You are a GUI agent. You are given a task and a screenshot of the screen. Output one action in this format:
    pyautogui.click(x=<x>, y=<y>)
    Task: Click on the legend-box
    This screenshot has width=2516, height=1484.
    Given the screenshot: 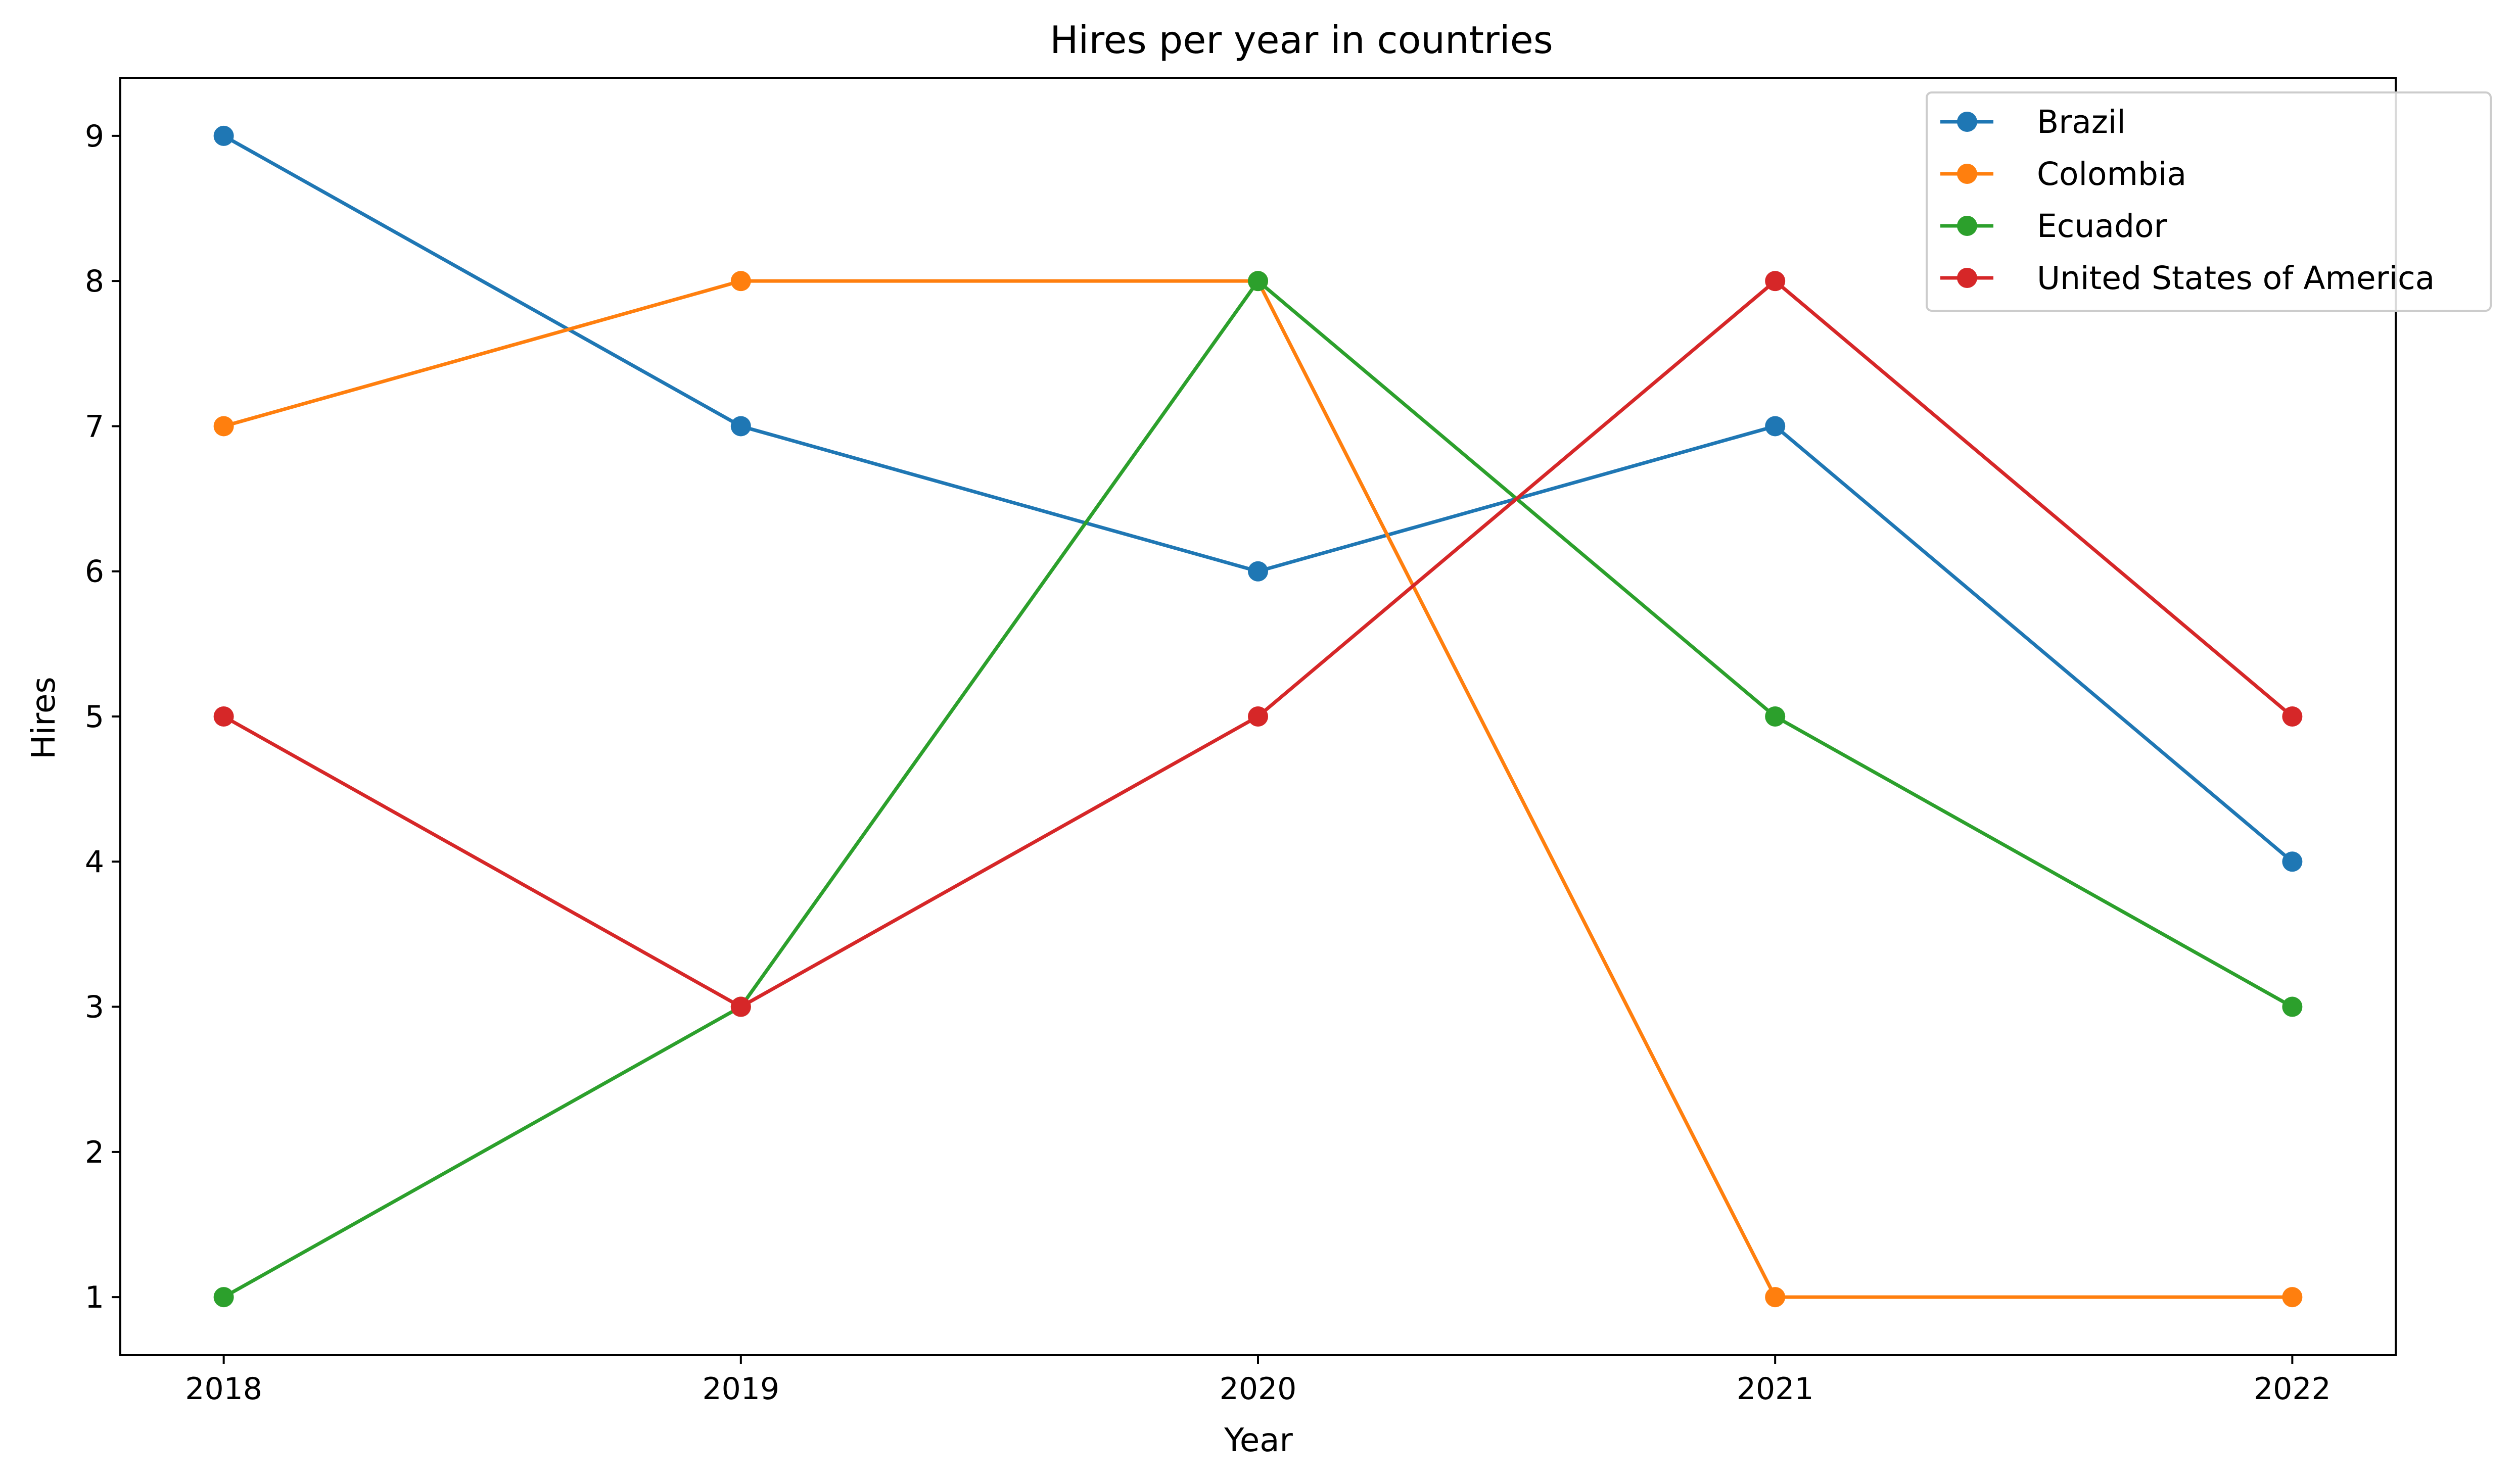 What is the action you would take?
    pyautogui.click(x=2209, y=201)
    